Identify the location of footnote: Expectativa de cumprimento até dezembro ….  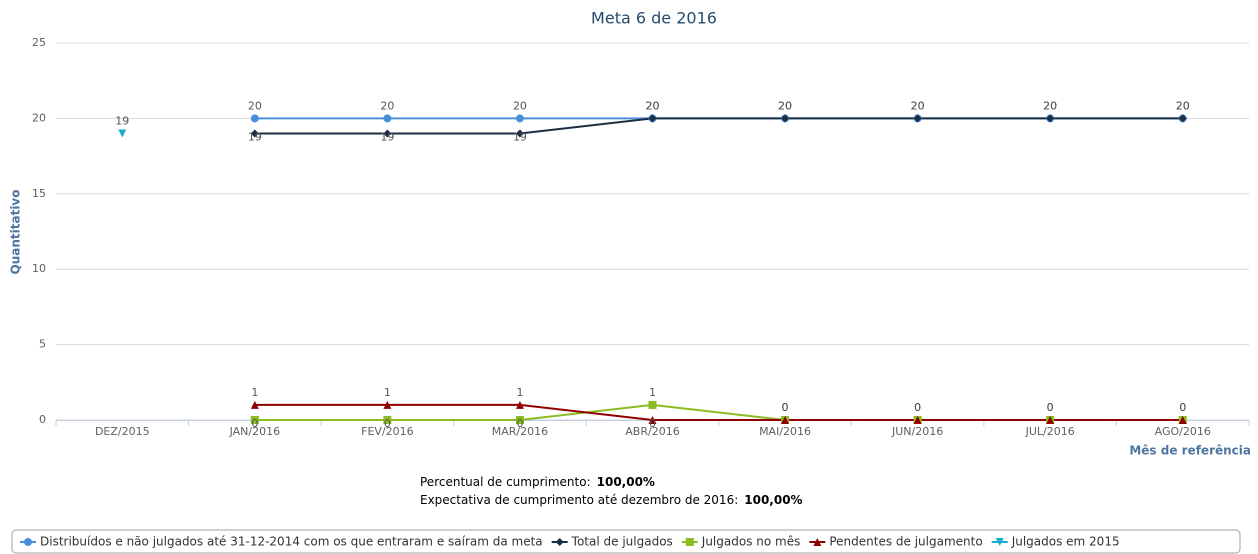
(611, 500).